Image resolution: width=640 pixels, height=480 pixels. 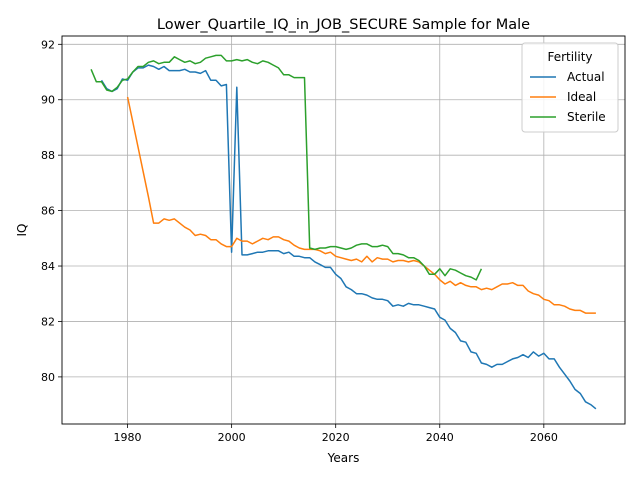 I want to click on y-tick-label: 90, so click(x=48, y=100).